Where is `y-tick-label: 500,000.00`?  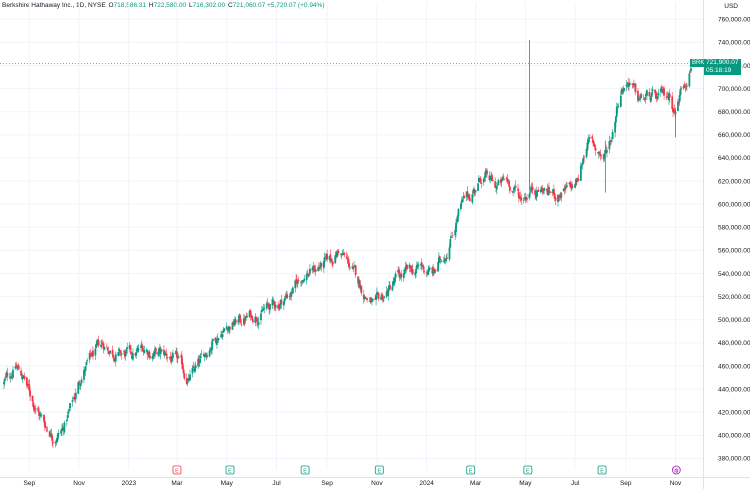
y-tick-label: 500,000.00 is located at coordinates (734, 320).